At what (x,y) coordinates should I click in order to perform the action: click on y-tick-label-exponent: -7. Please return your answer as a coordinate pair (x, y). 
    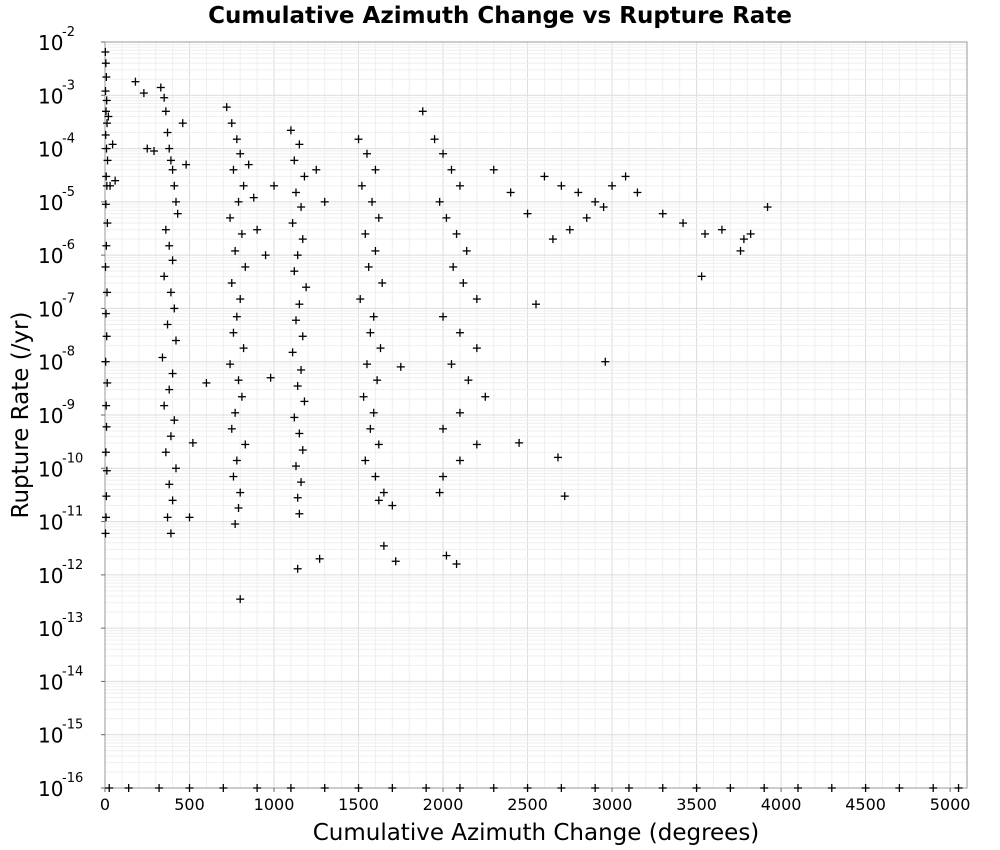
    Looking at the image, I should click on (68, 298).